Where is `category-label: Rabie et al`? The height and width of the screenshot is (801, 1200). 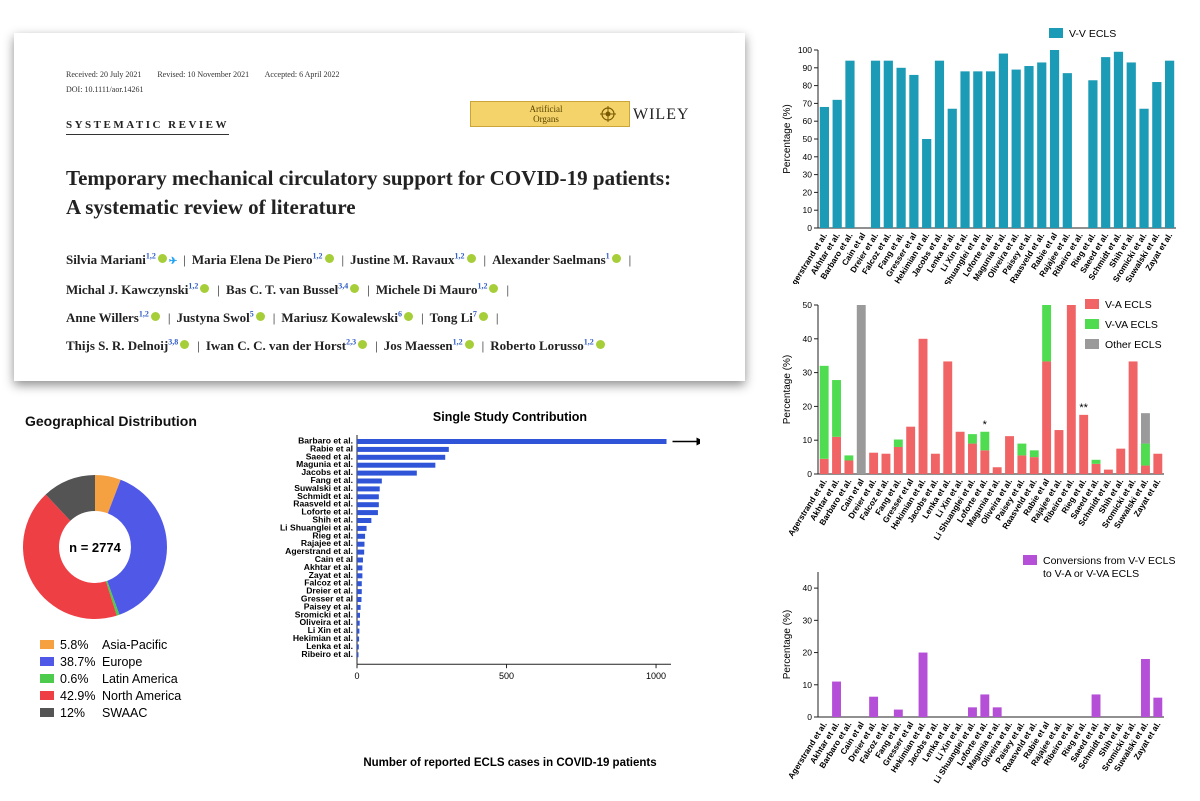
category-label: Rabie et al is located at coordinates (331, 448).